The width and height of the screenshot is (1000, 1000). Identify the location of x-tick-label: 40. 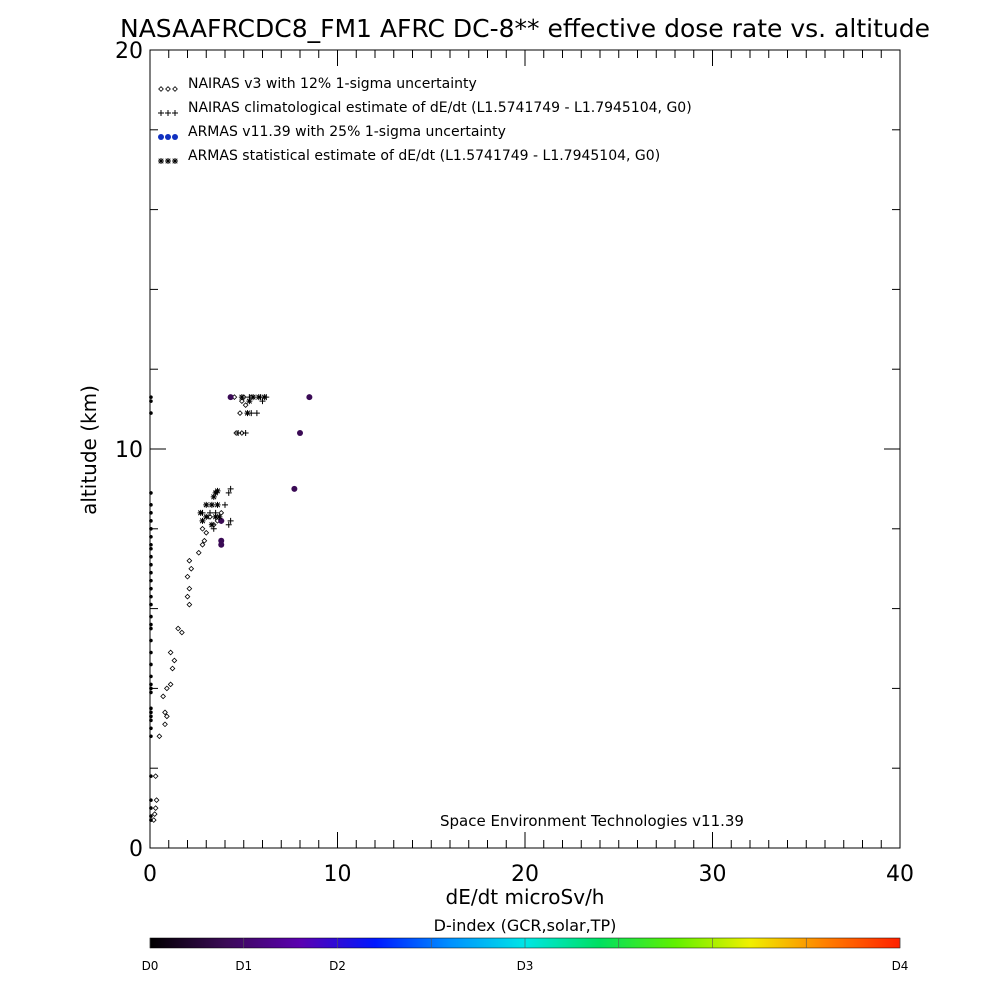
(900, 874).